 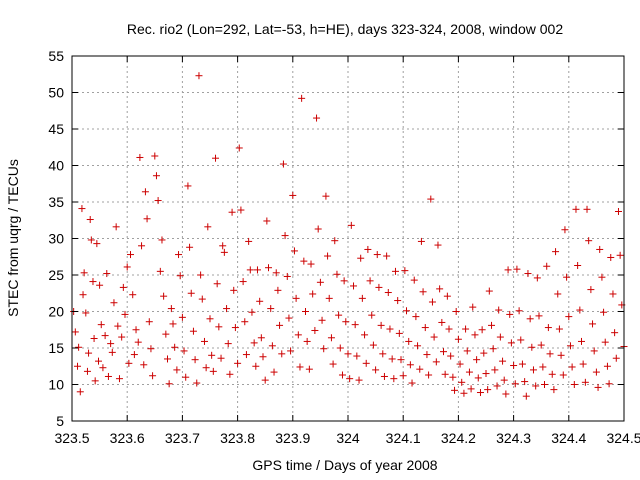 What do you see at coordinates (292, 438) in the screenshot?
I see `x-tick-label: 323.9` at bounding box center [292, 438].